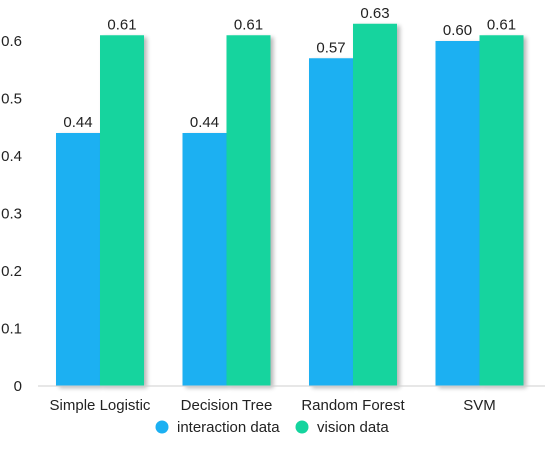 Image resolution: width=550 pixels, height=451 pixels. I want to click on legend-marker-interaction, so click(162, 427).